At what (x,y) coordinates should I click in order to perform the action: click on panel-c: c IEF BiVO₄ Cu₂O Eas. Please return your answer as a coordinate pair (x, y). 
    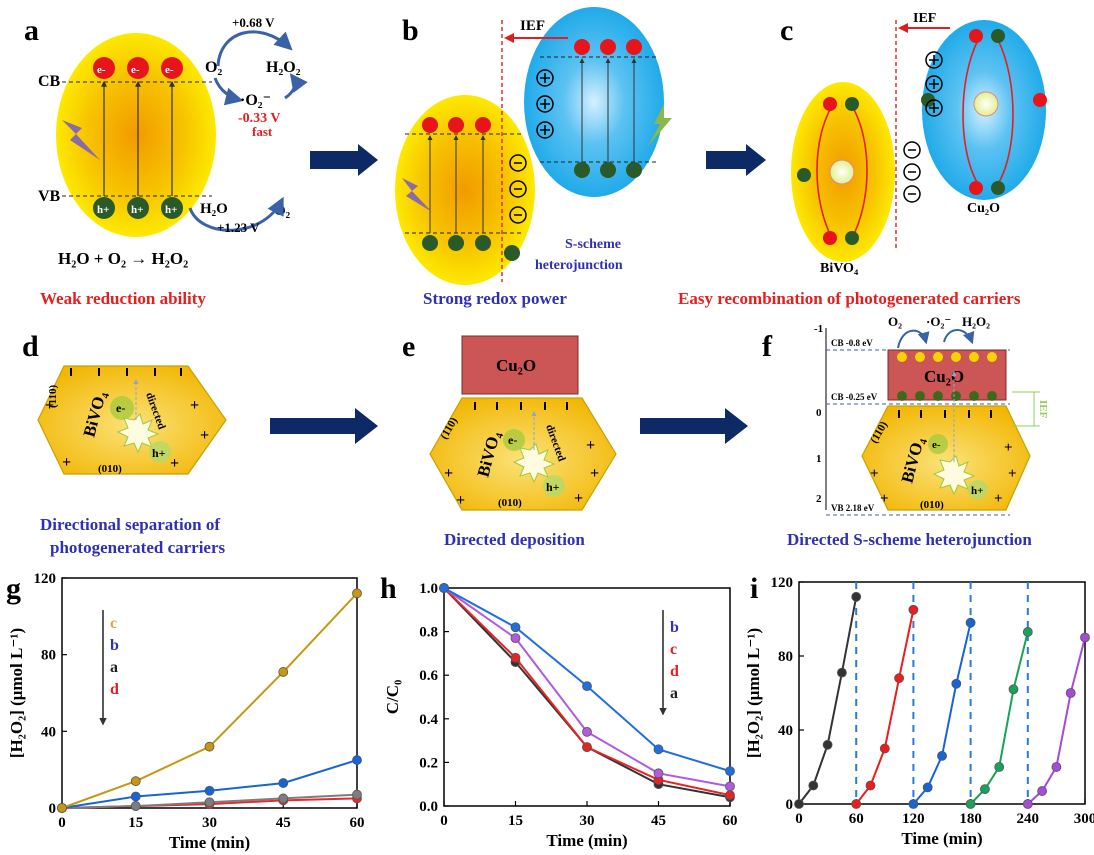
    Looking at the image, I should click on (862, 159).